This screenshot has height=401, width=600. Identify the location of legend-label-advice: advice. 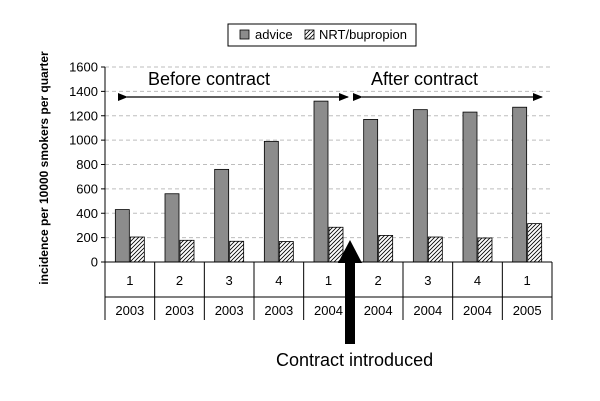
(274, 34).